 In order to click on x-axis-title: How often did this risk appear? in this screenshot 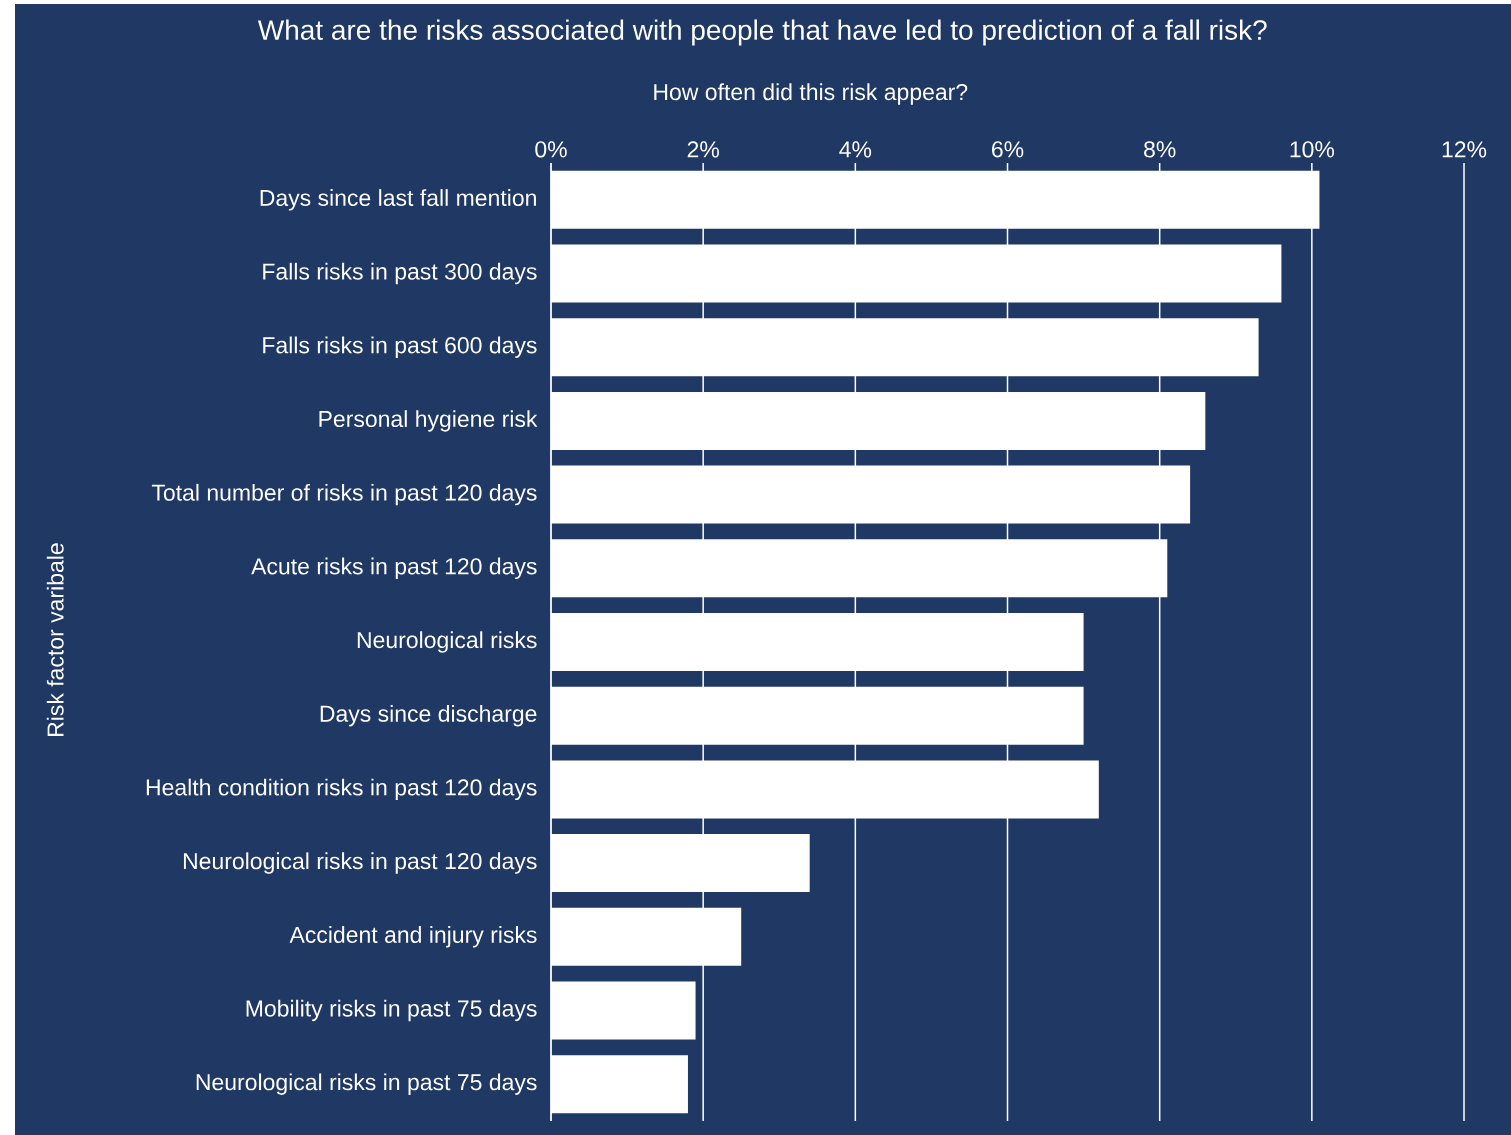, I will do `click(811, 94)`.